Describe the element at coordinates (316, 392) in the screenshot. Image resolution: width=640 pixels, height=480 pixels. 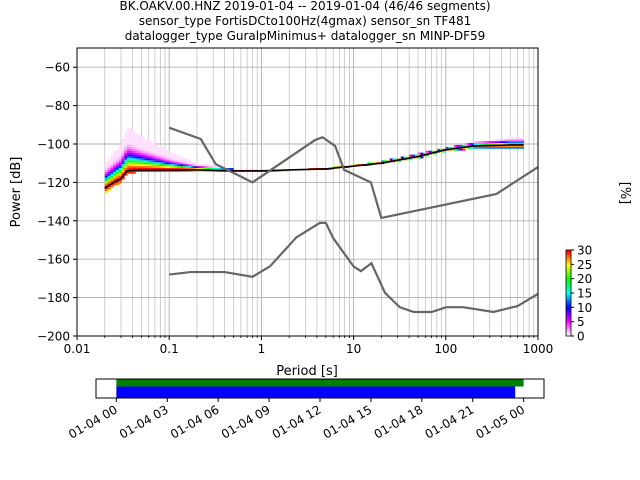
I see `coverage-bar` at that location.